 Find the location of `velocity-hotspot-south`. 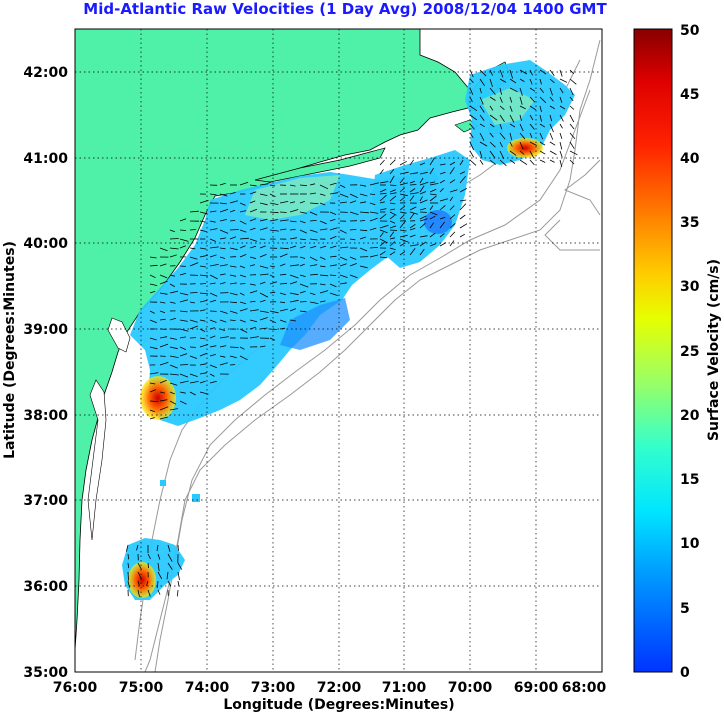

velocity-hotspot-south is located at coordinates (158, 398).